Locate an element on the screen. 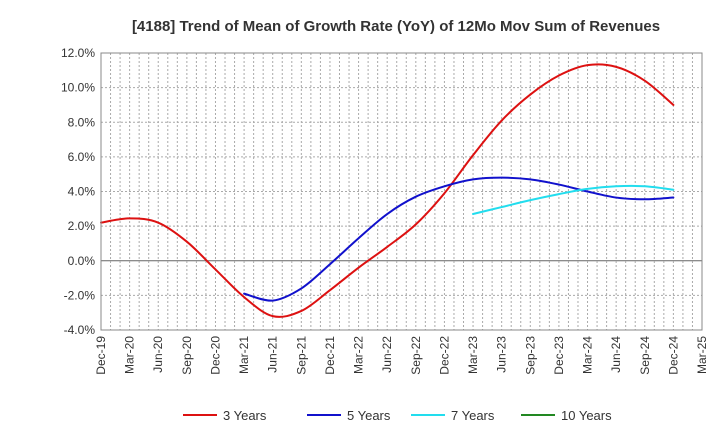 The width and height of the screenshot is (720, 440). x-tick-label: Sep-20 is located at coordinates (187, 355).